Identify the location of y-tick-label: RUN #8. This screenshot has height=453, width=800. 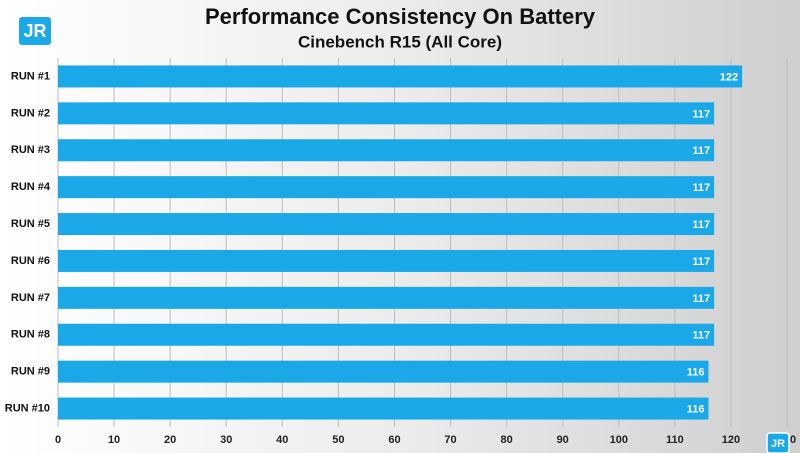
(30, 335).